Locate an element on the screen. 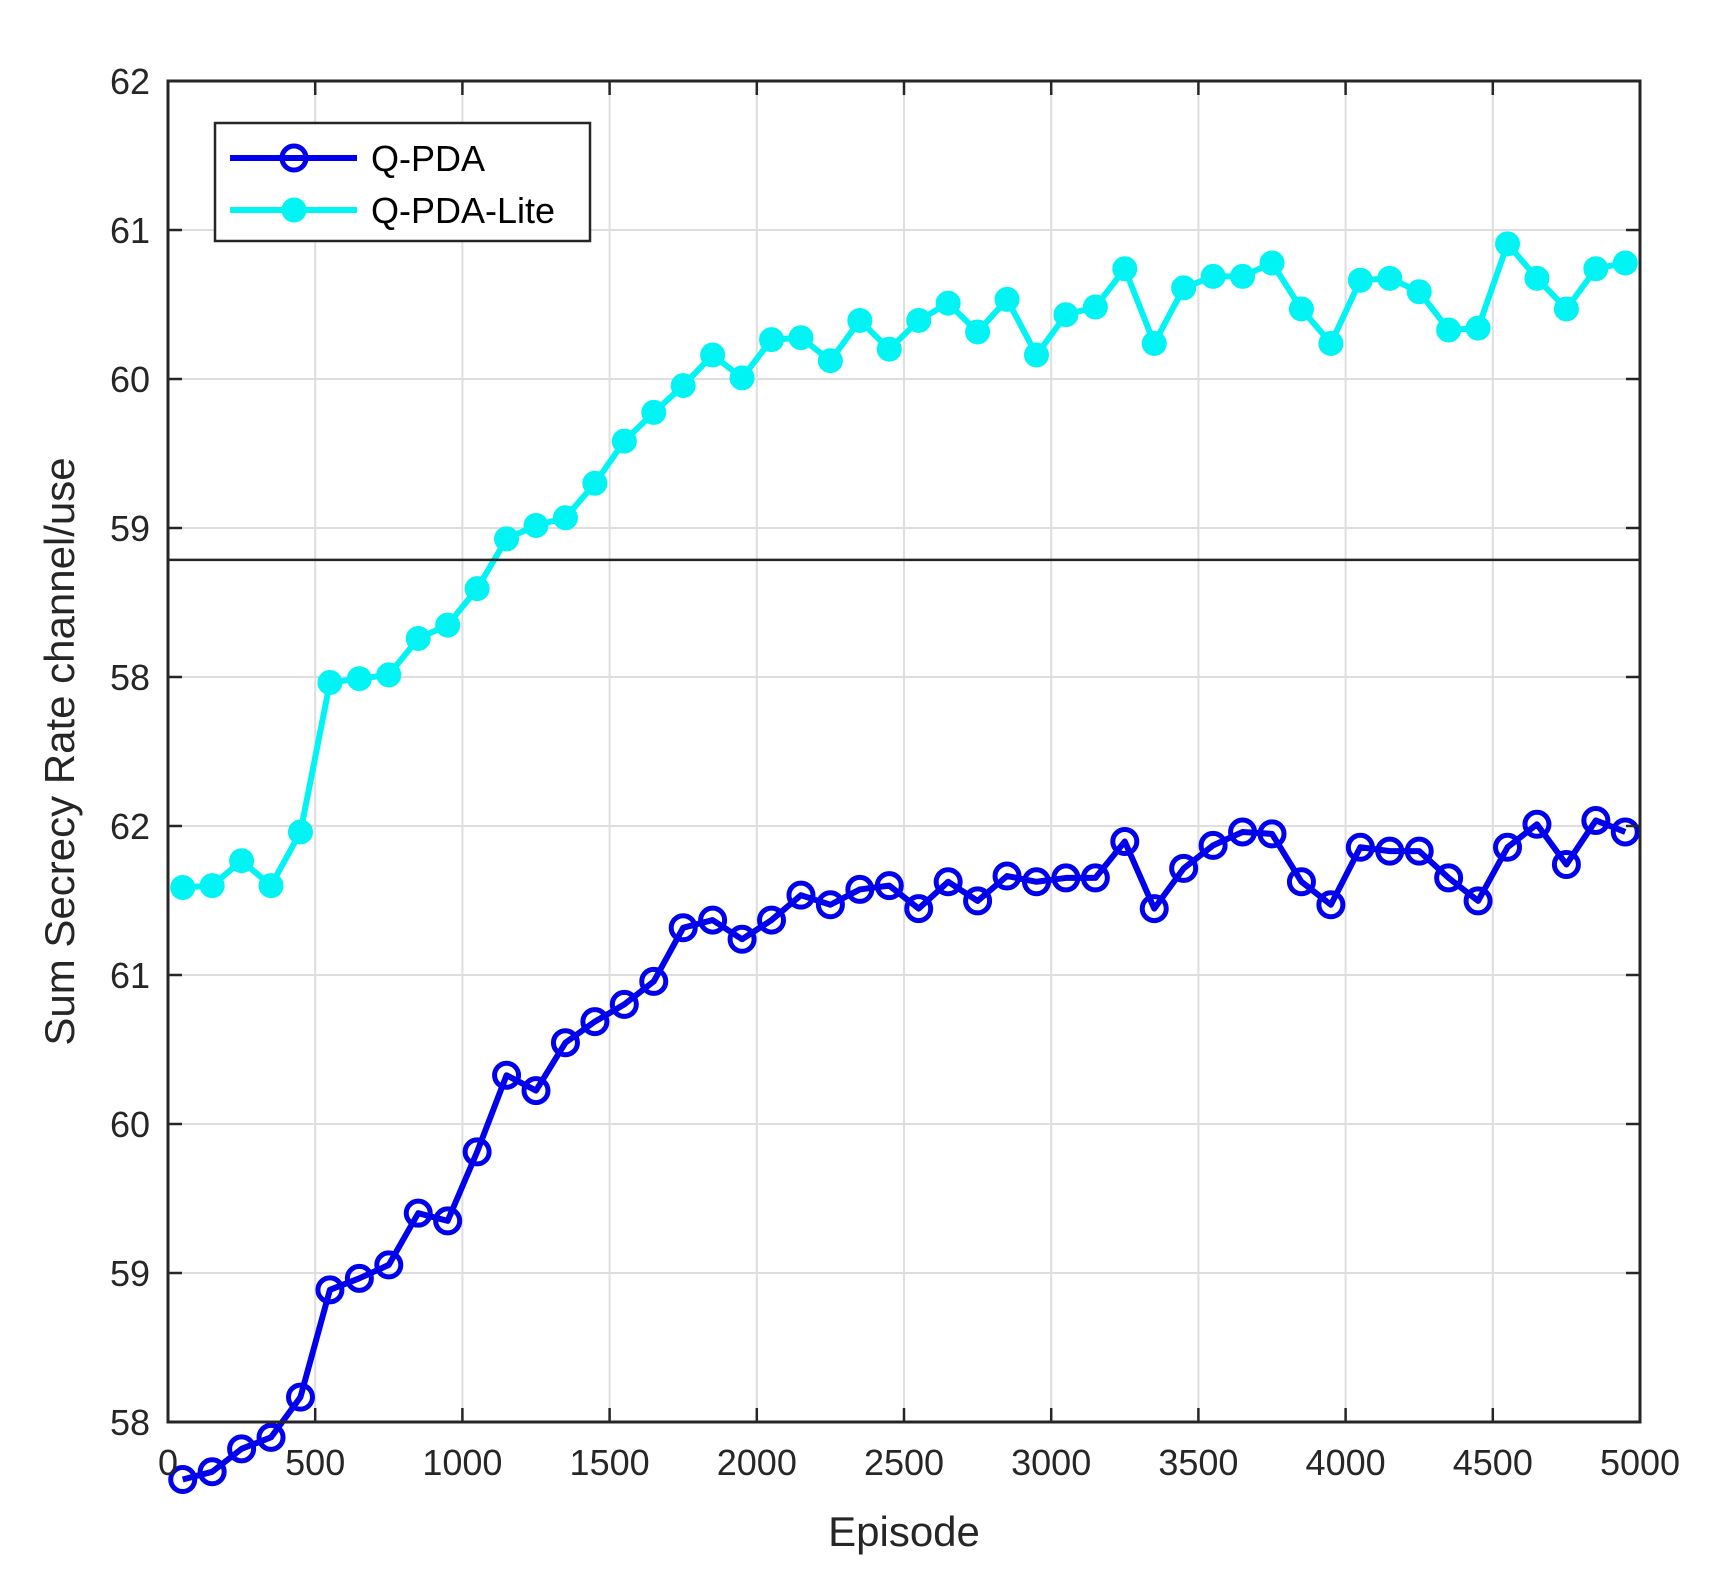 This screenshot has height=1580, width=1724. legend-item: Q-PDA is located at coordinates (357, 158).